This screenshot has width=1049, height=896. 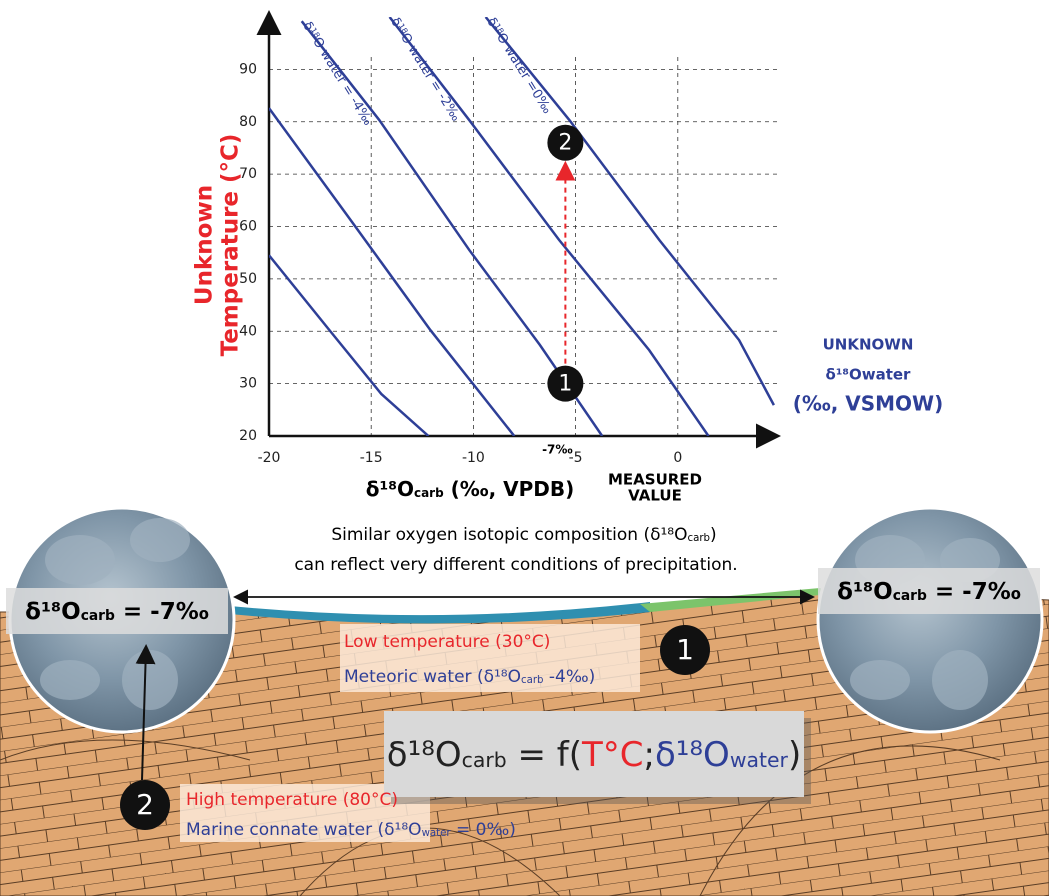 I want to click on x-tick-label: 0, so click(x=677, y=458).